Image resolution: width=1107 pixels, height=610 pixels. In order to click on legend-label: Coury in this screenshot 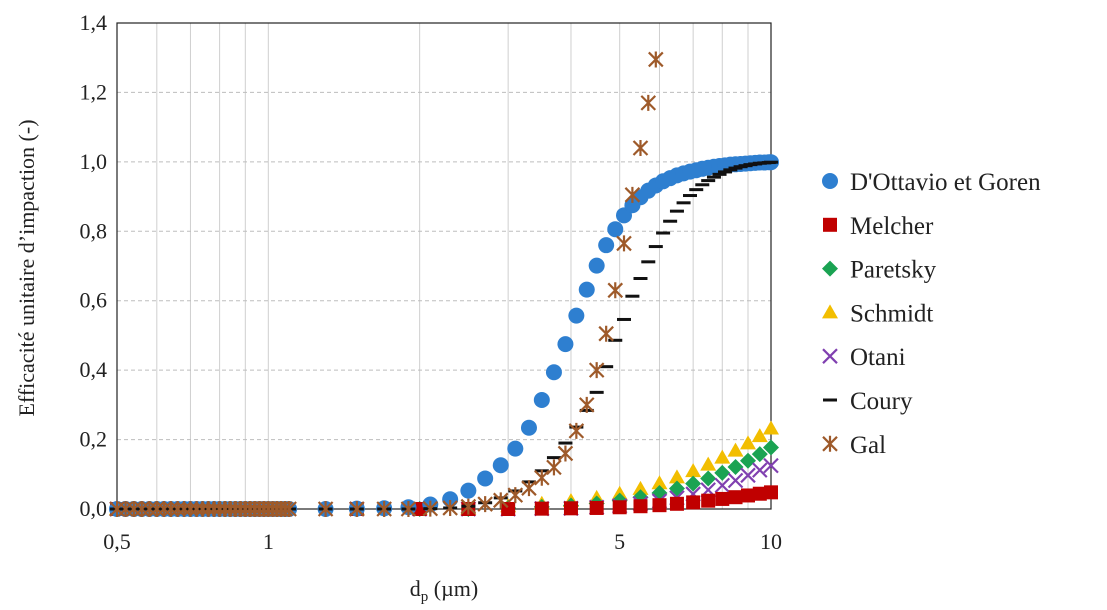, I will do `click(881, 401)`.